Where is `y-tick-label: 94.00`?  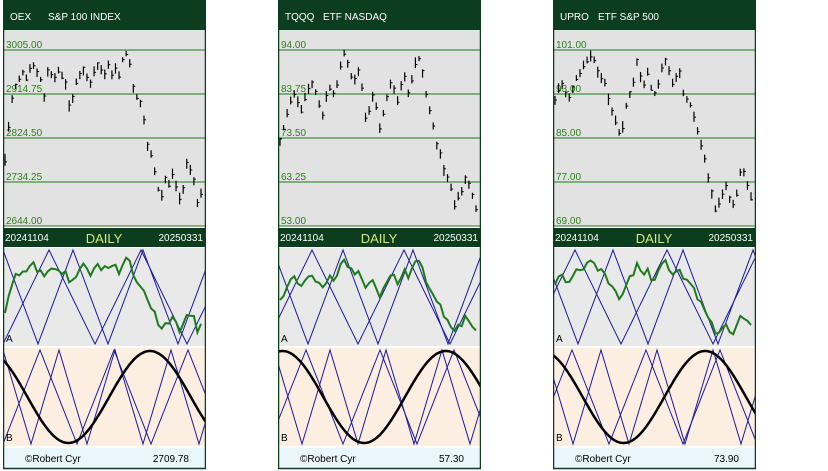 y-tick-label: 94.00 is located at coordinates (293, 45).